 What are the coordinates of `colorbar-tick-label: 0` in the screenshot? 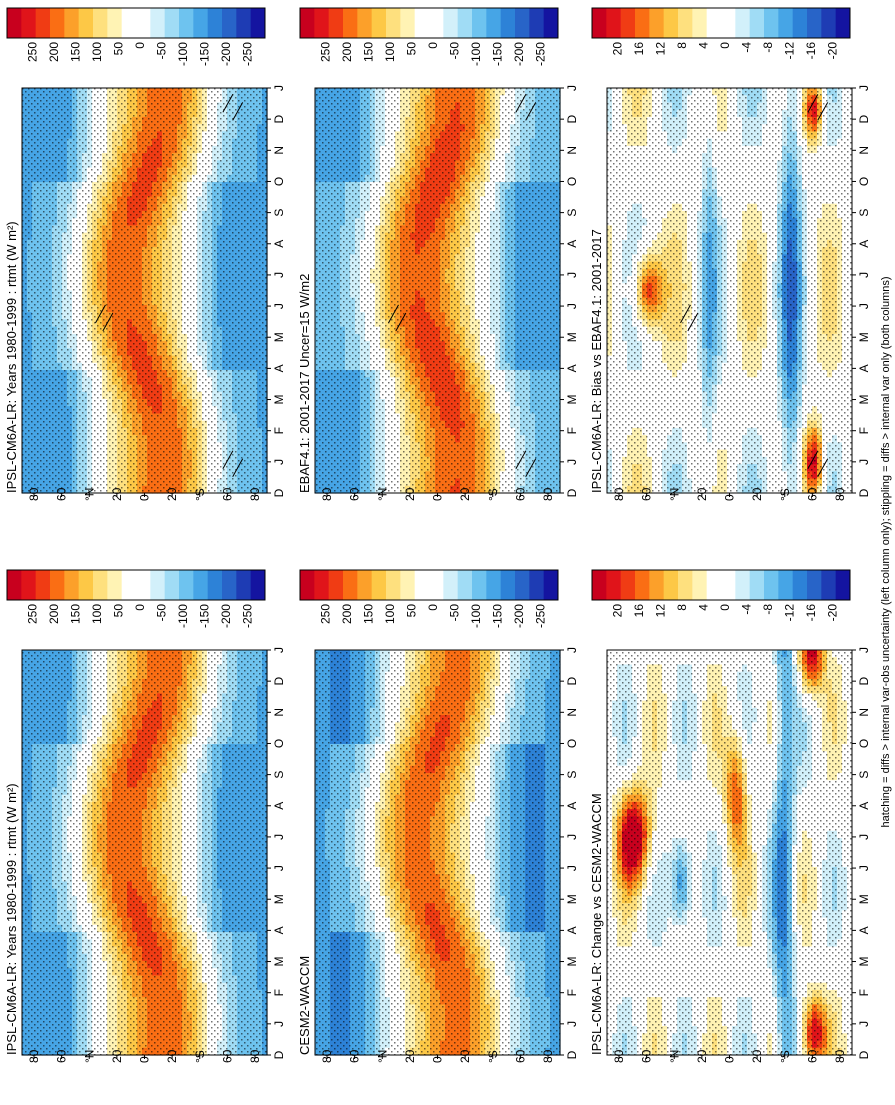 It's located at (140, 45).